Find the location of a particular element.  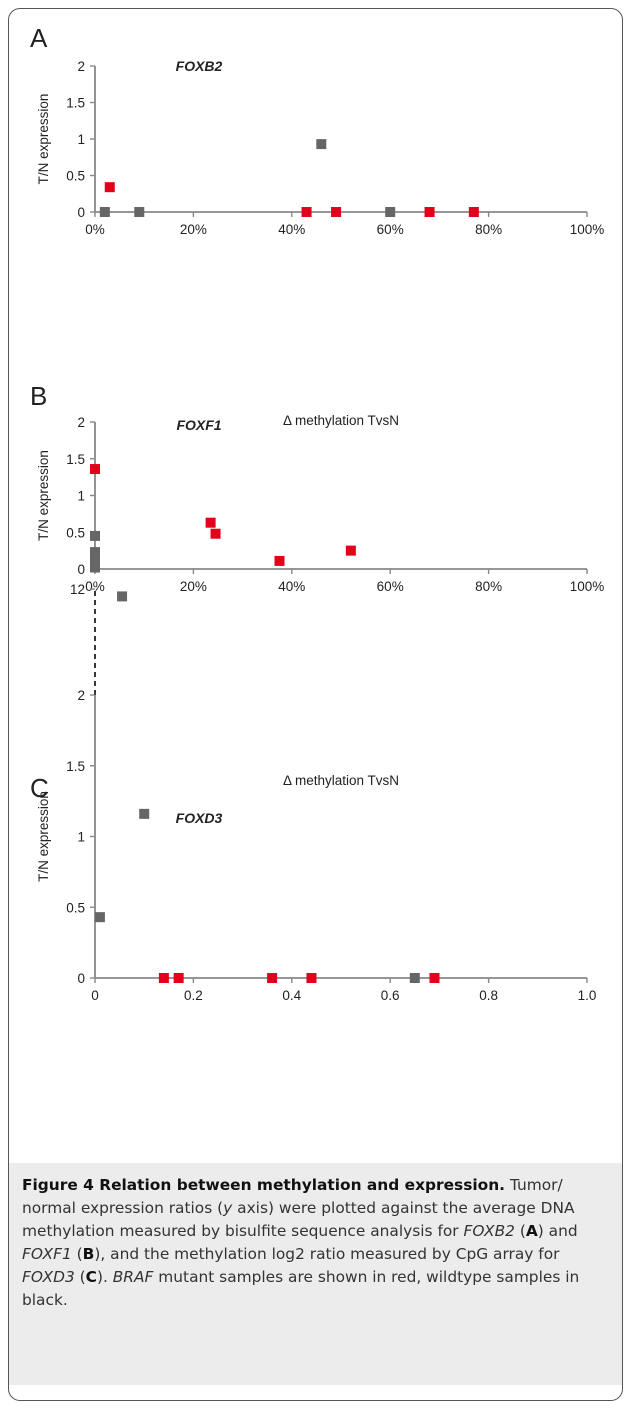

chart-title: FOXB2 is located at coordinates (199, 66).